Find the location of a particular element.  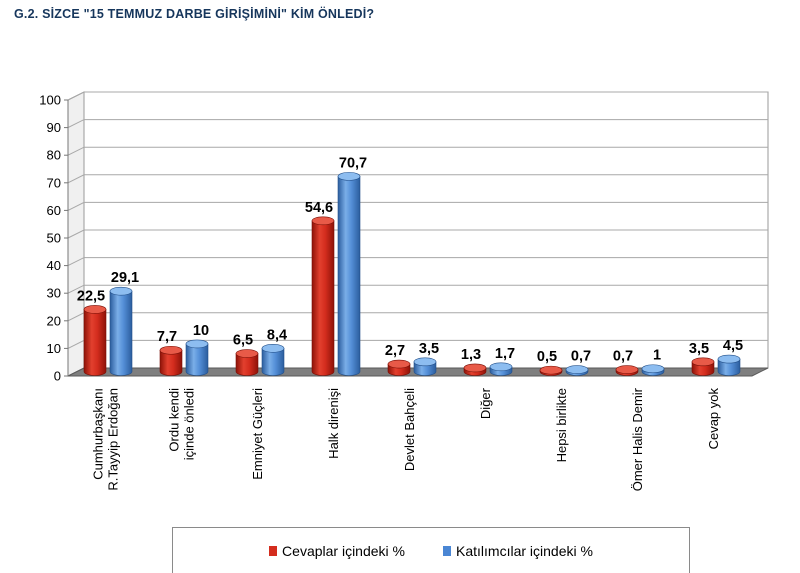

data-label: 7,7 is located at coordinates (167, 337).